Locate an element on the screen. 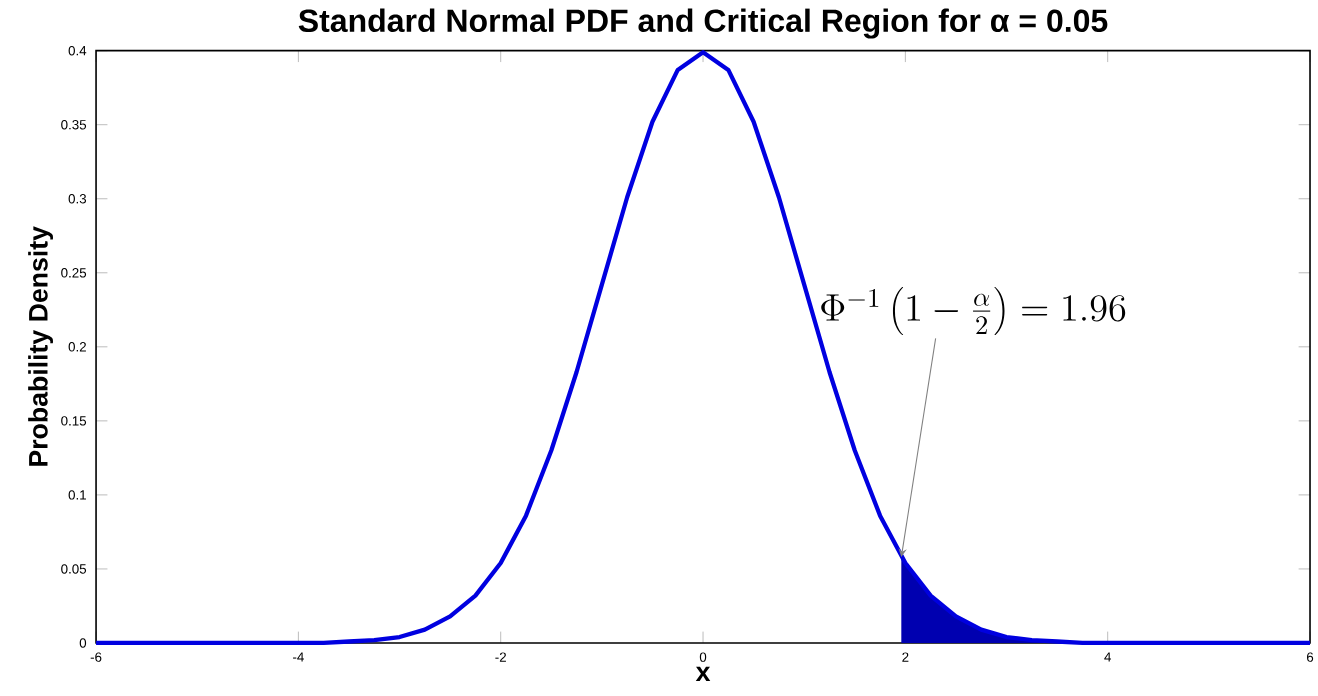 The image size is (1318, 696). annotation: $\Phi^{-1}\left(1-\frac{\alpha}{2}\right)=1.96$ is located at coordinates (973, 310).